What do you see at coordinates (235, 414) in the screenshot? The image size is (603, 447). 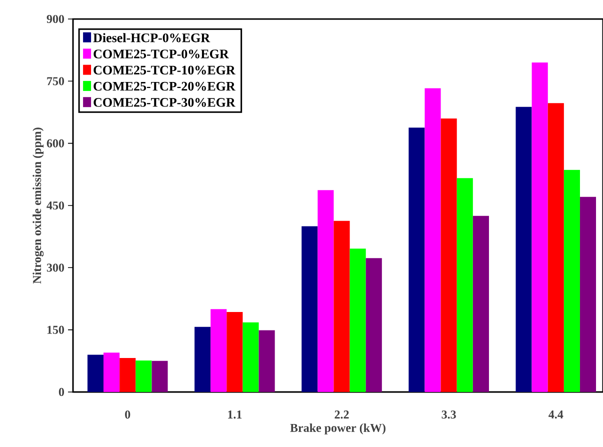 I see `x-tick-label: 1.1` at bounding box center [235, 414].